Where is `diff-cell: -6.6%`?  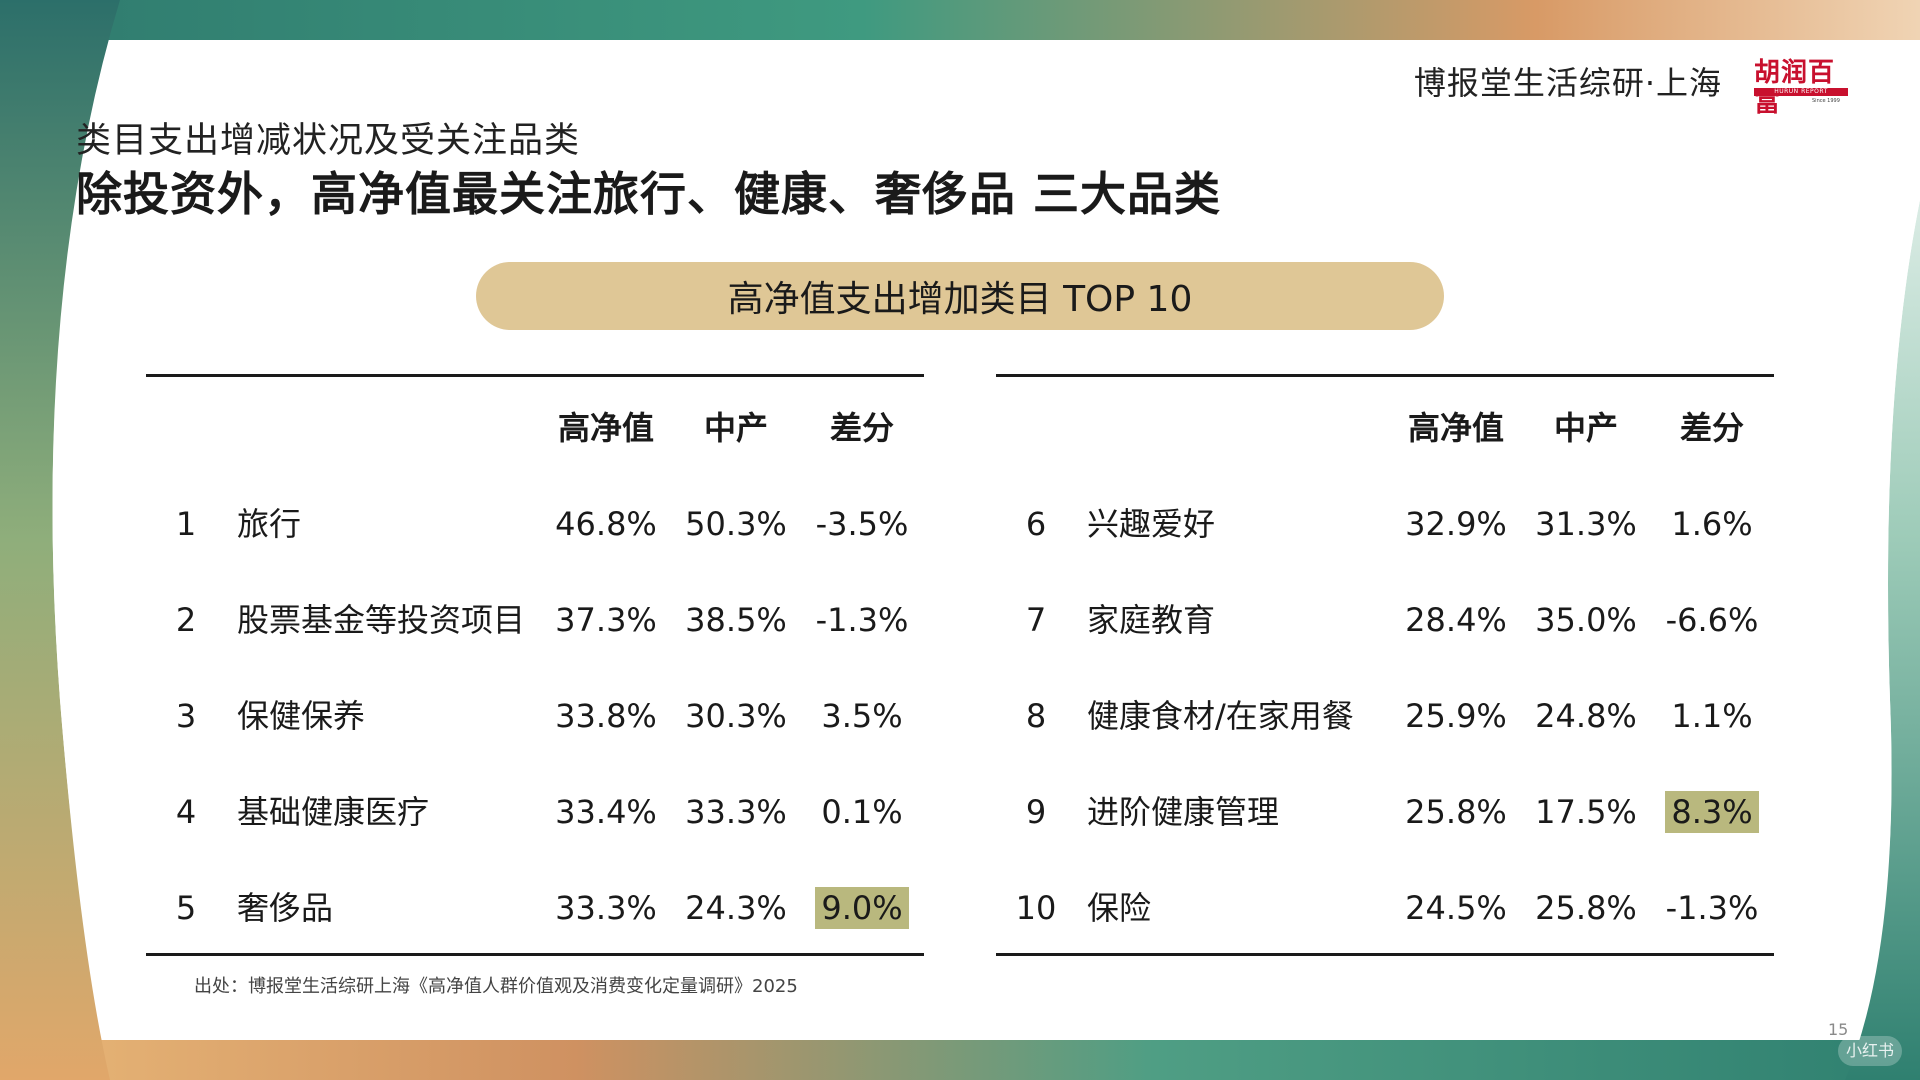
diff-cell: -6.6% is located at coordinates (1712, 620).